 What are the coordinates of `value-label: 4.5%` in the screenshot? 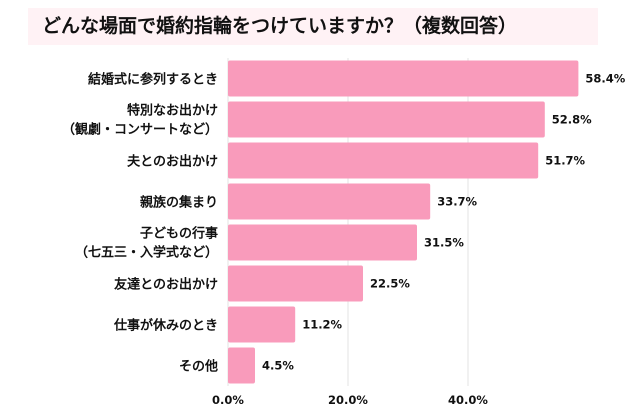 It's located at (278, 366).